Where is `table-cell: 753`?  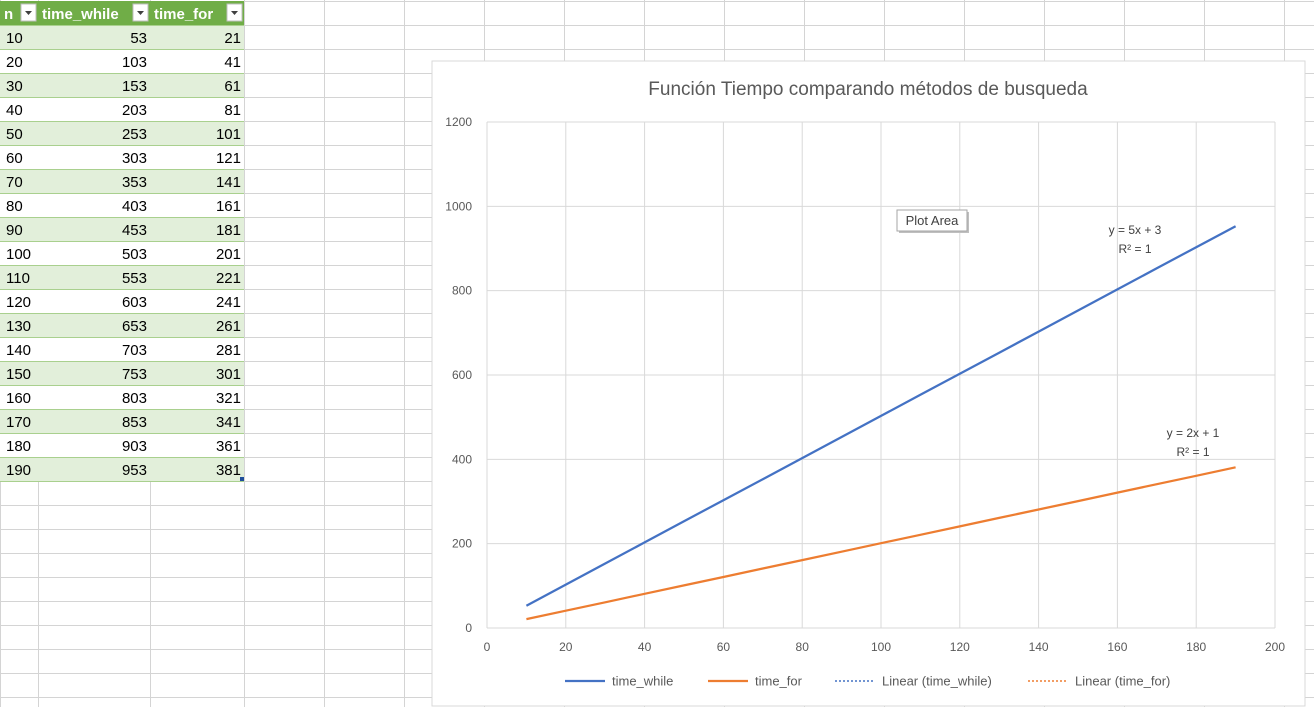
table-cell: 753 is located at coordinates (134, 374).